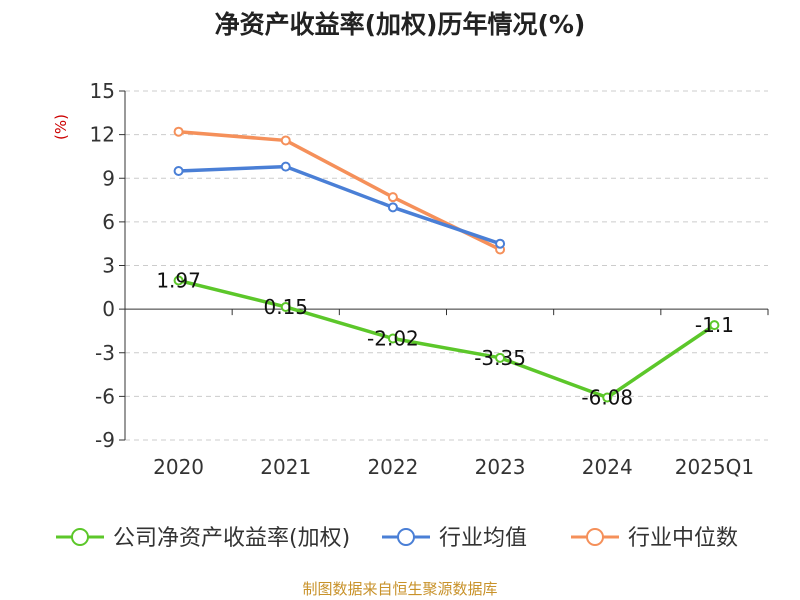  I want to click on x-tick-label: 2022, so click(392, 467).